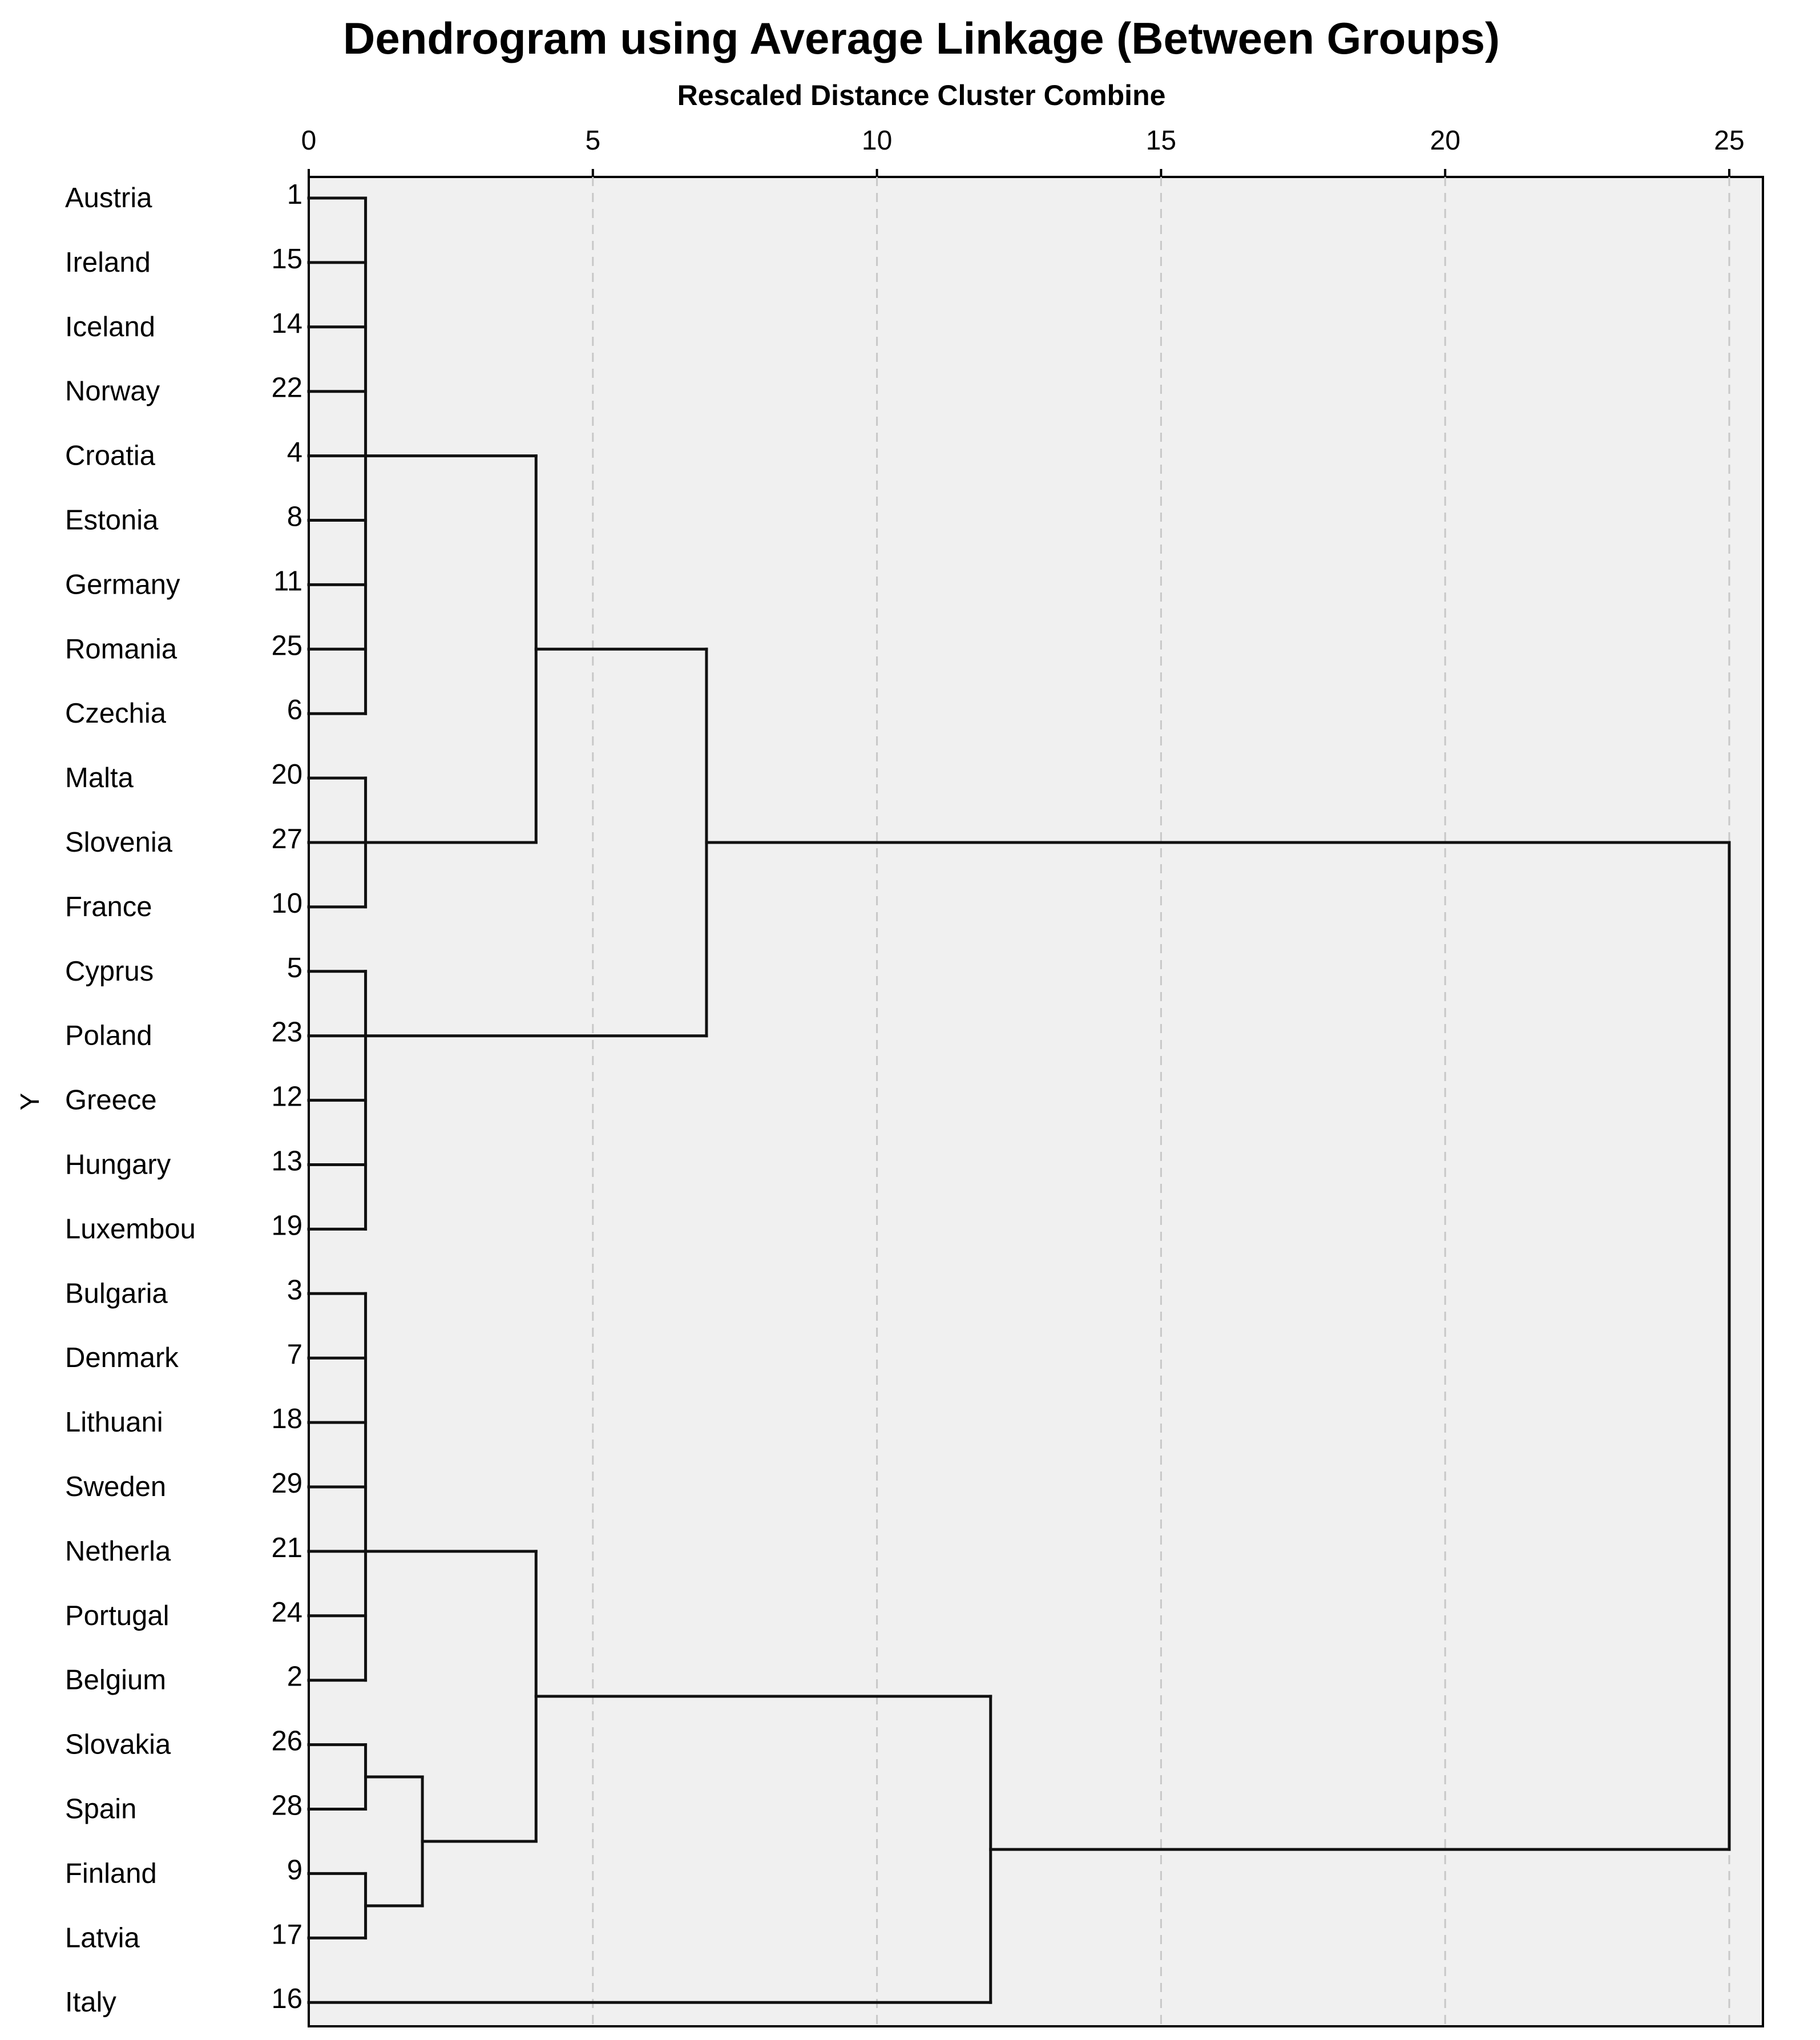 The image size is (1820, 2040). What do you see at coordinates (121, 649) in the screenshot?
I see `leaf-label: Romania` at bounding box center [121, 649].